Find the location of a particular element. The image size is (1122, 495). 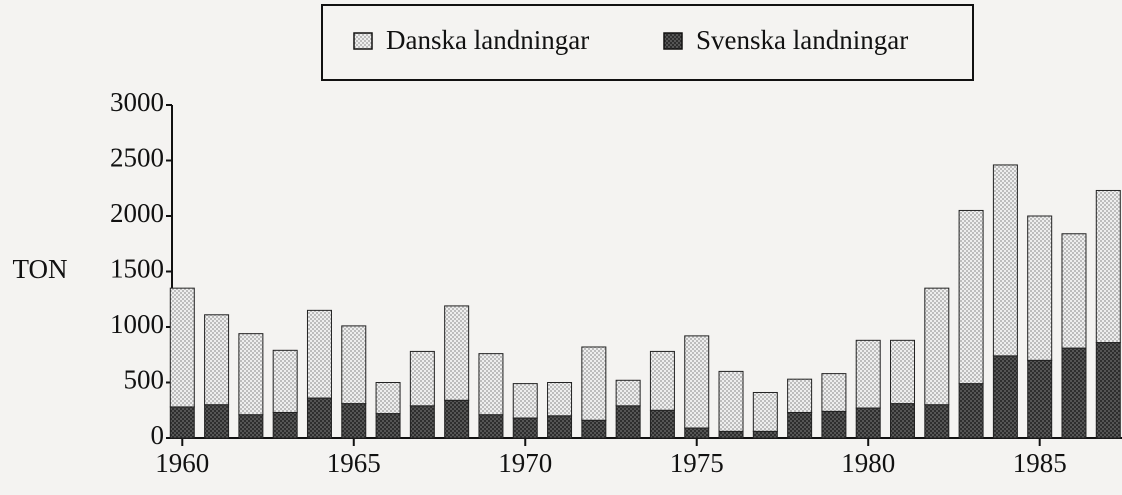

x-tick-label: 1960 is located at coordinates (182, 463).